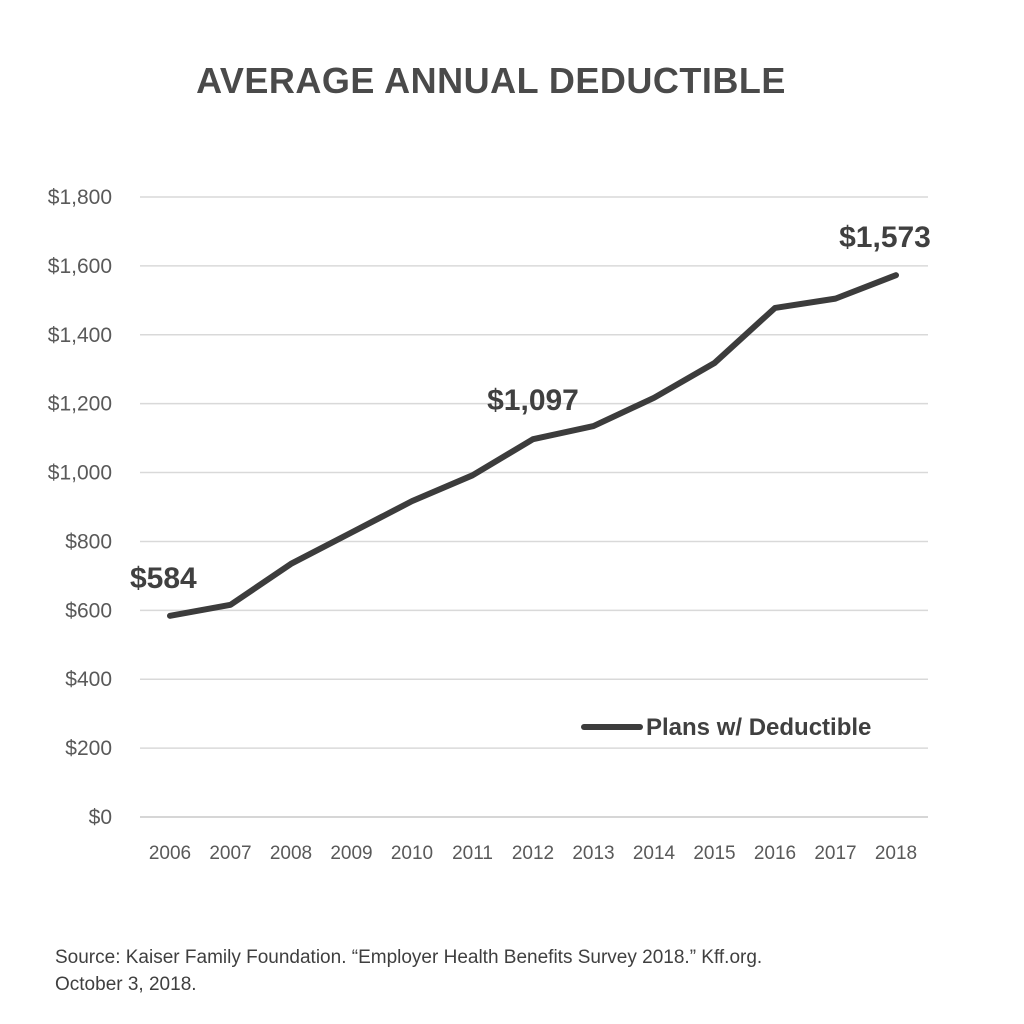 Image resolution: width=1024 pixels, height=1024 pixels. I want to click on y-tick-label: $1,600, so click(80, 266).